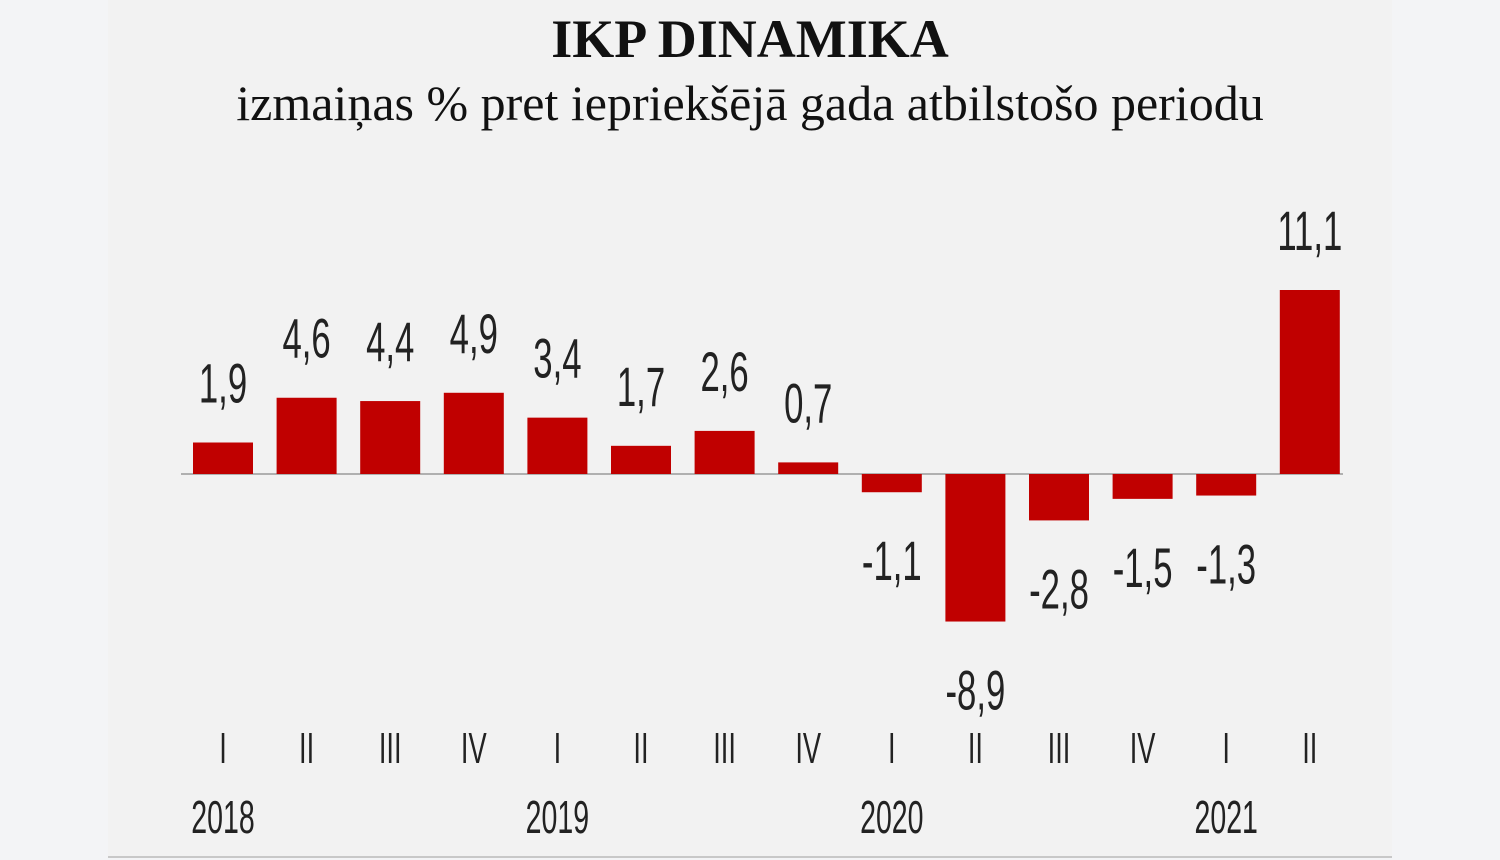  Describe the element at coordinates (390, 342) in the screenshot. I see `data-label: 4,4` at that location.